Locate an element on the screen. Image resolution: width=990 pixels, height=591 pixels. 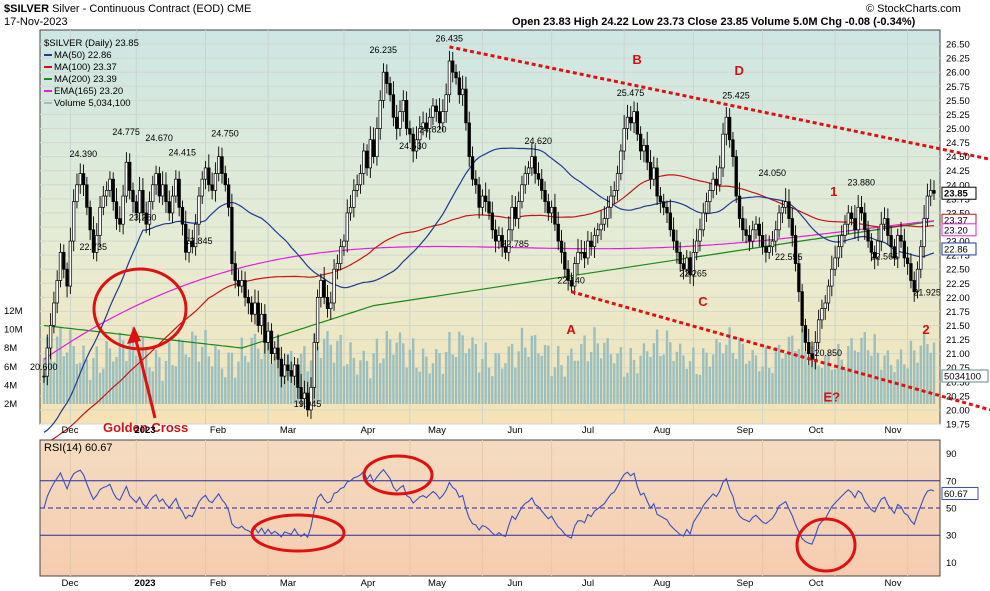
golden-cross-circle is located at coordinates (140, 309).